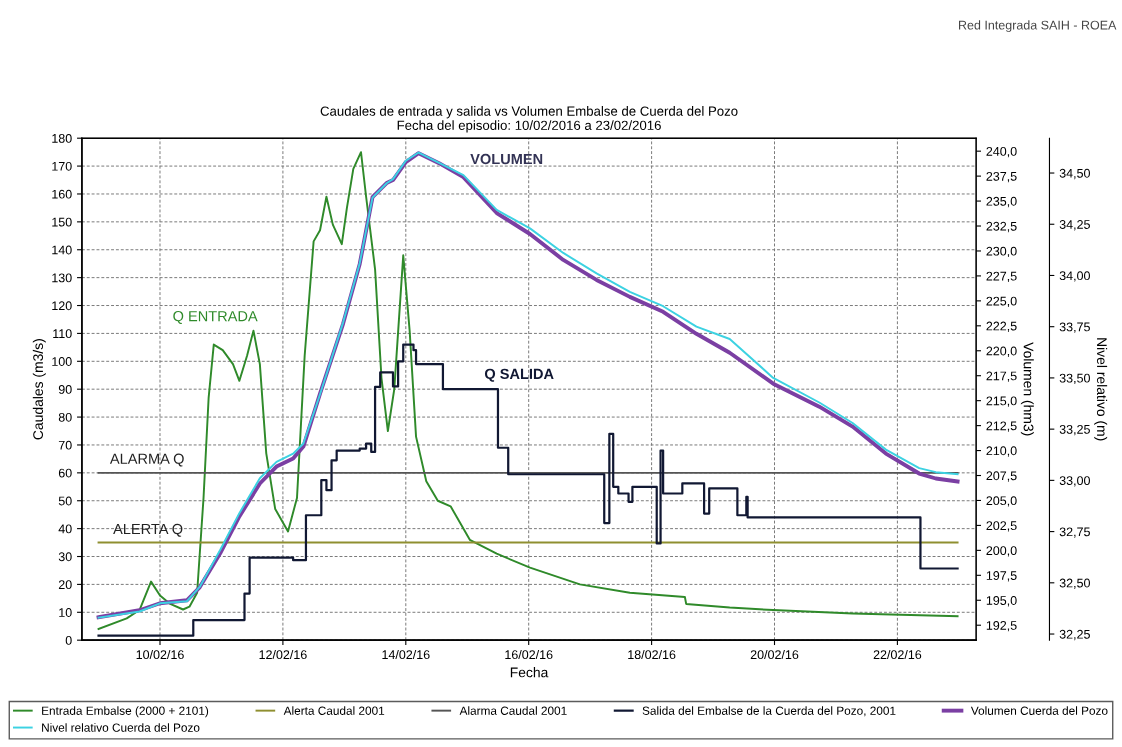 This screenshot has height=747, width=1122. What do you see at coordinates (406, 654) in the screenshot?
I see `x-tick-label: 14/02/16` at bounding box center [406, 654].